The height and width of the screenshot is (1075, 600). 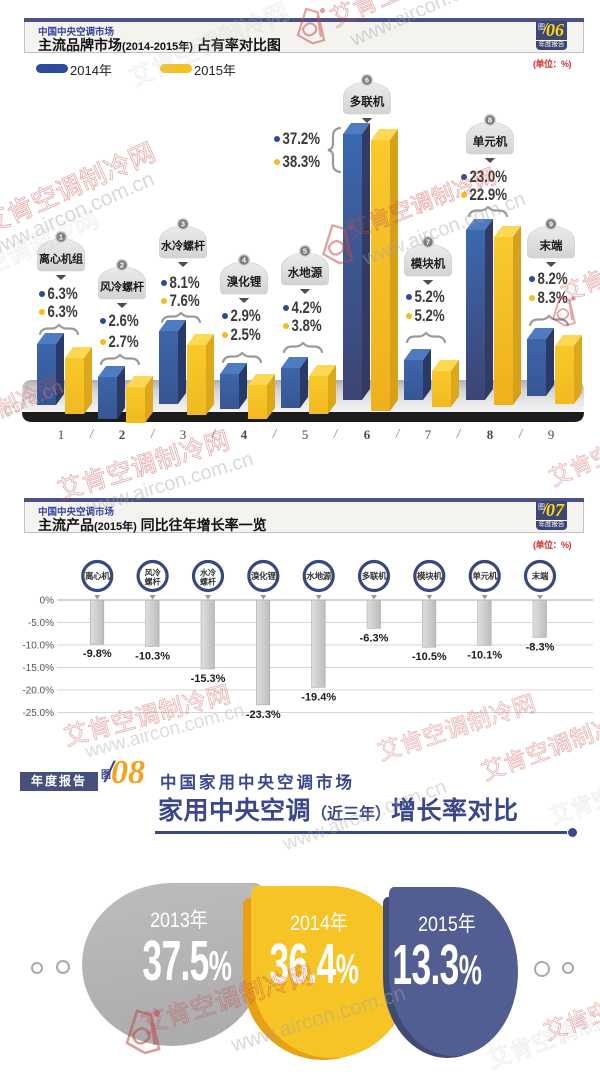 I want to click on svg-text: 2.6%, so click(x=124, y=321).